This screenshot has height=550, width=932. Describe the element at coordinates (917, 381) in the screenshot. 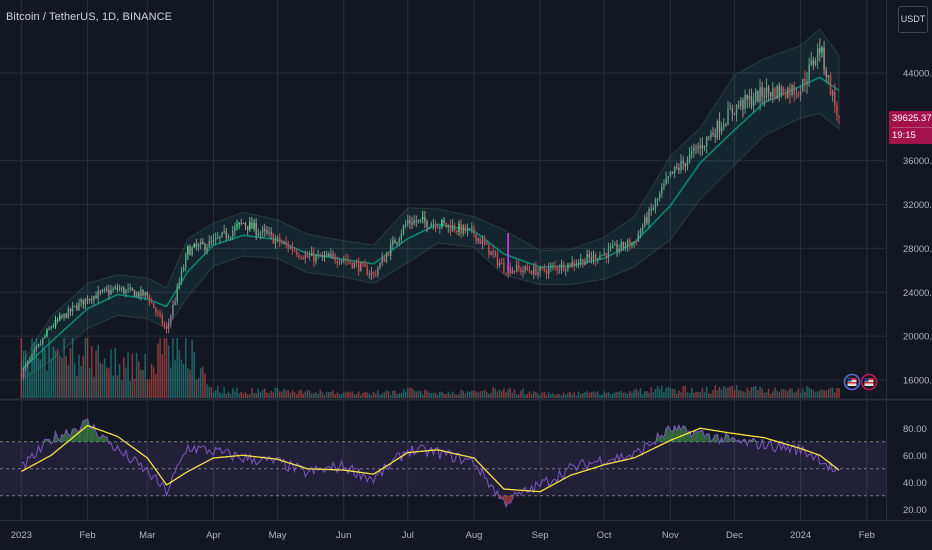

I see `price-tick-label: 16000.00` at that location.